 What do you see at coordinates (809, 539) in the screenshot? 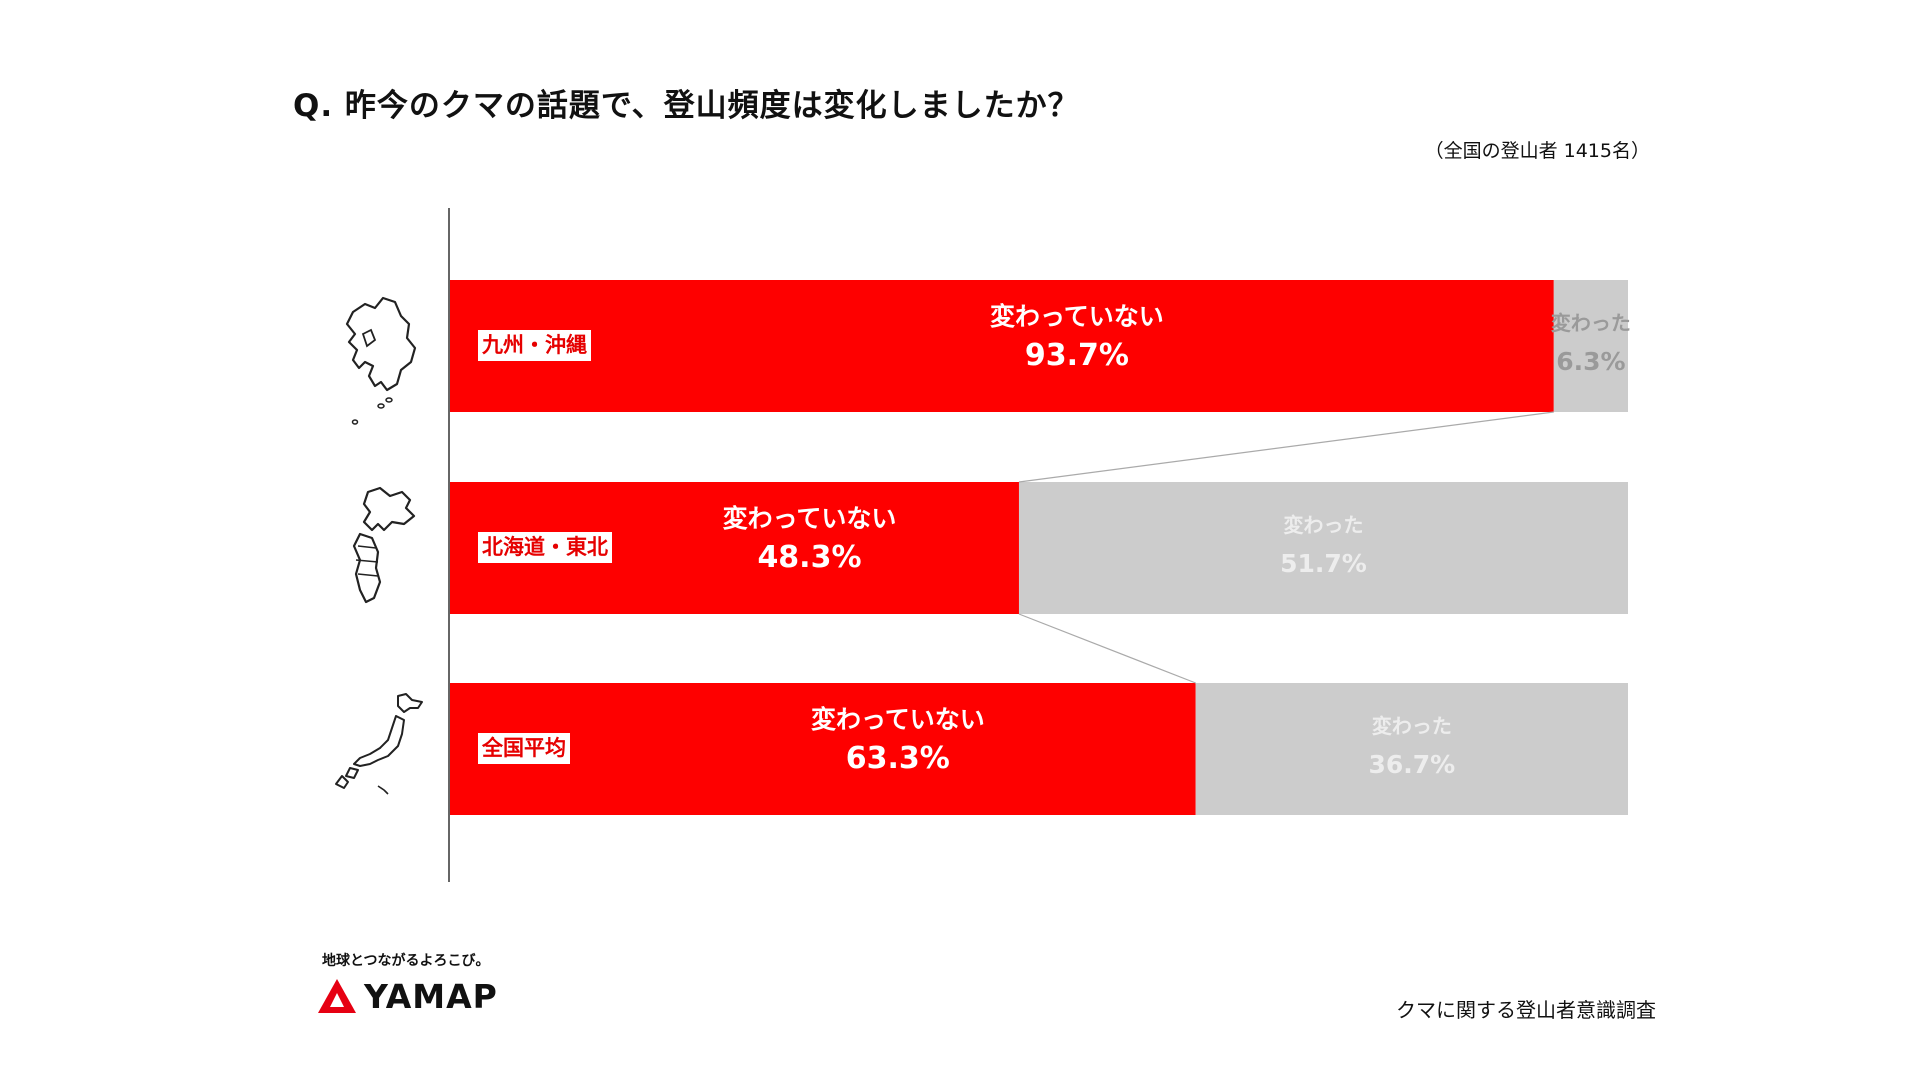
I see `data-label-unchanged-1: 変わっていない 48.3%` at bounding box center [809, 539].